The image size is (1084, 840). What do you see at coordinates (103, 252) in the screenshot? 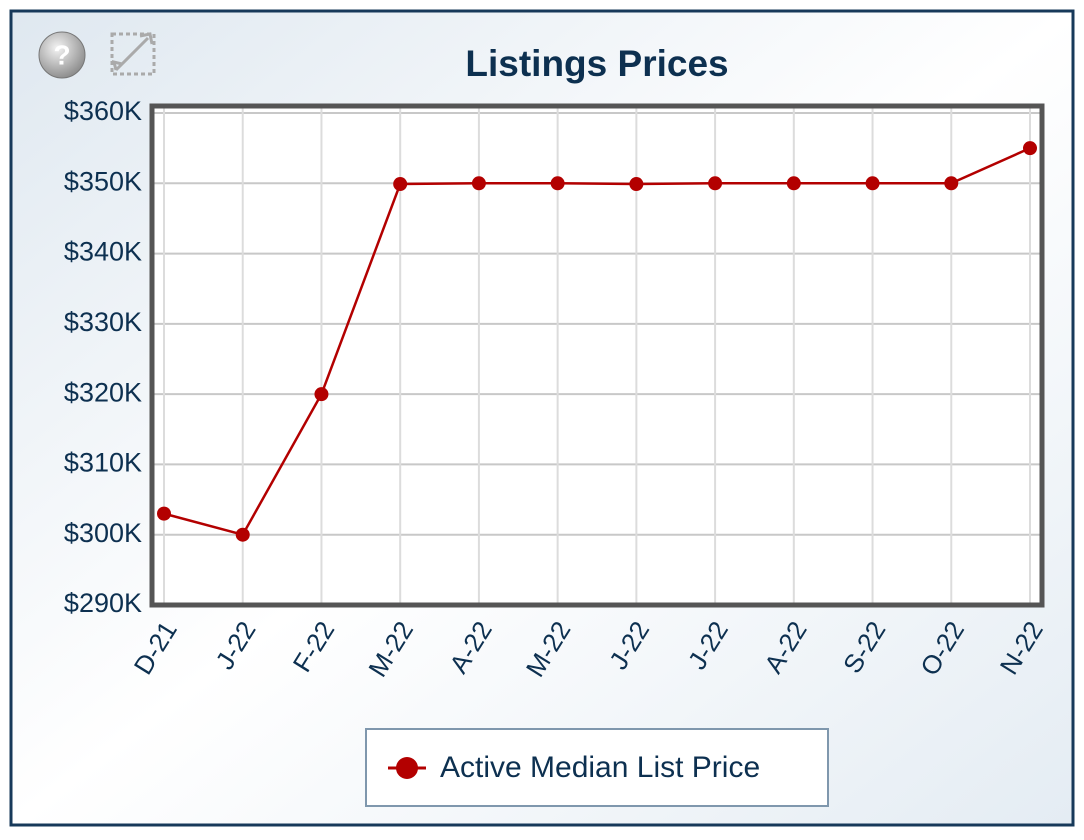
I see `y-tick-label: $340K` at bounding box center [103, 252].